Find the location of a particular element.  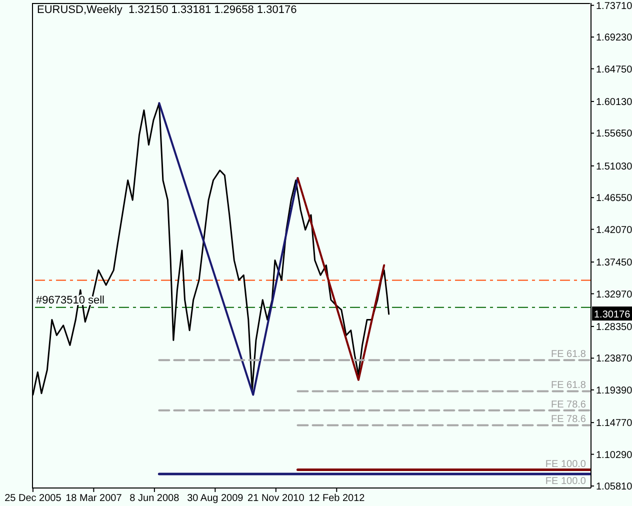

x-tick-label: 18 Mar 2007 is located at coordinates (94, 498).